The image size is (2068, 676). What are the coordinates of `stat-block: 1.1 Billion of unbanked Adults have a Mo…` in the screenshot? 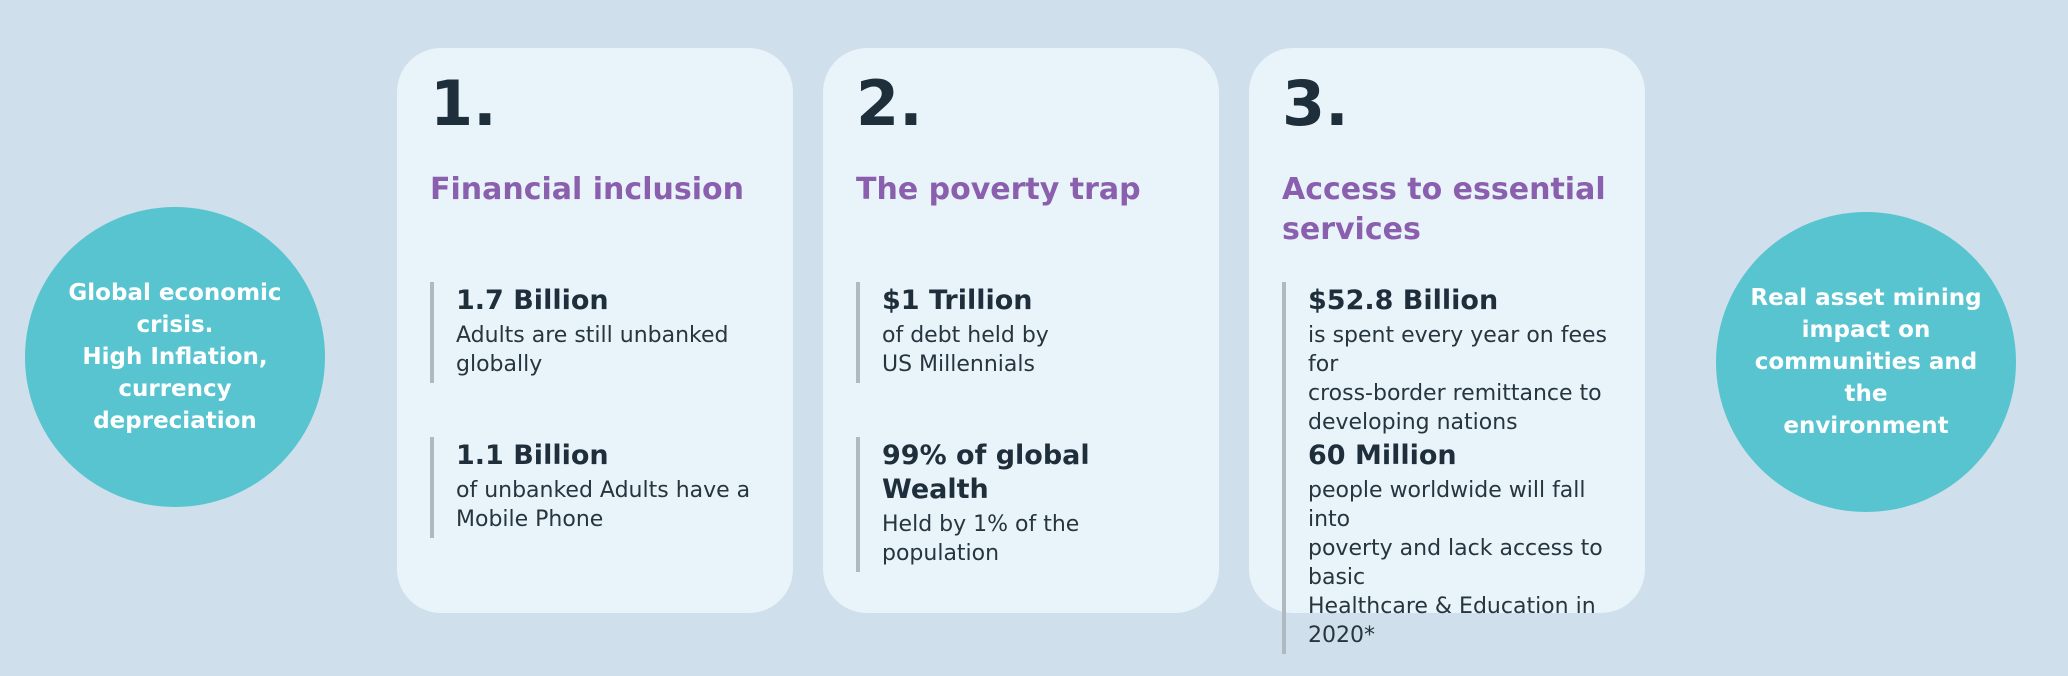 It's located at (598, 487).